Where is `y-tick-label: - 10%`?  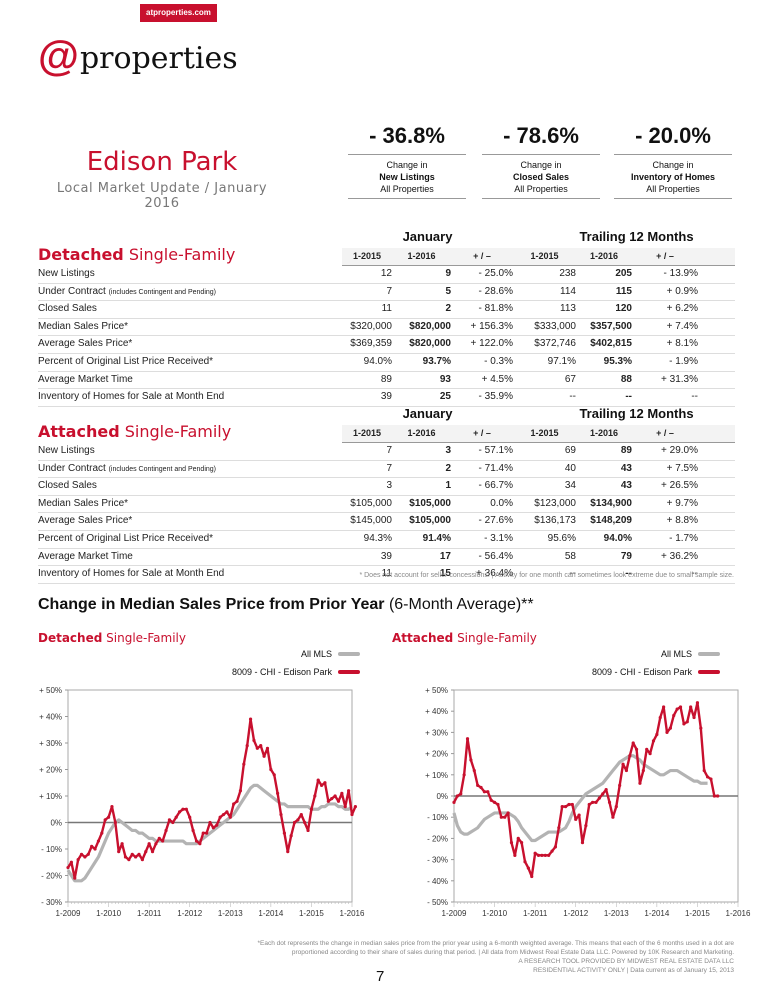 y-tick-label: - 10% is located at coordinates (437, 817).